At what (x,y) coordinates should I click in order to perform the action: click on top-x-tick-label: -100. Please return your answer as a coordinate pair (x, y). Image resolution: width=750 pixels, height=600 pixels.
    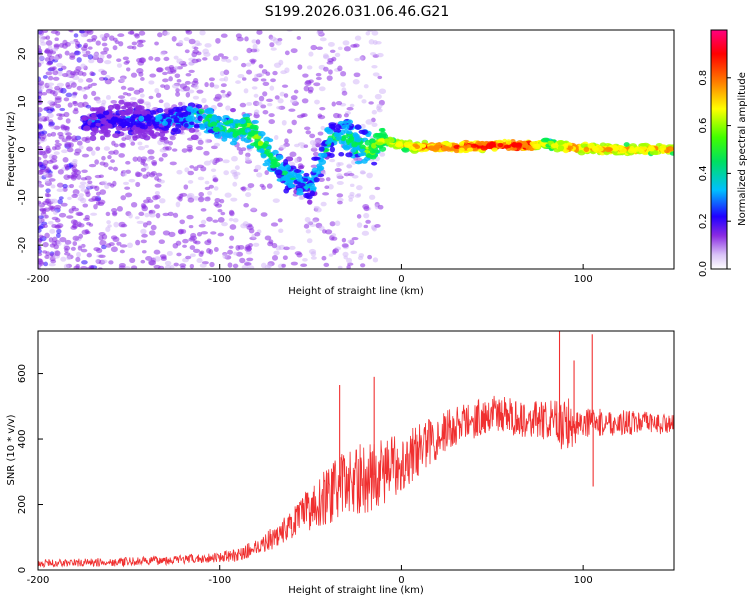
    Looking at the image, I should click on (219, 279).